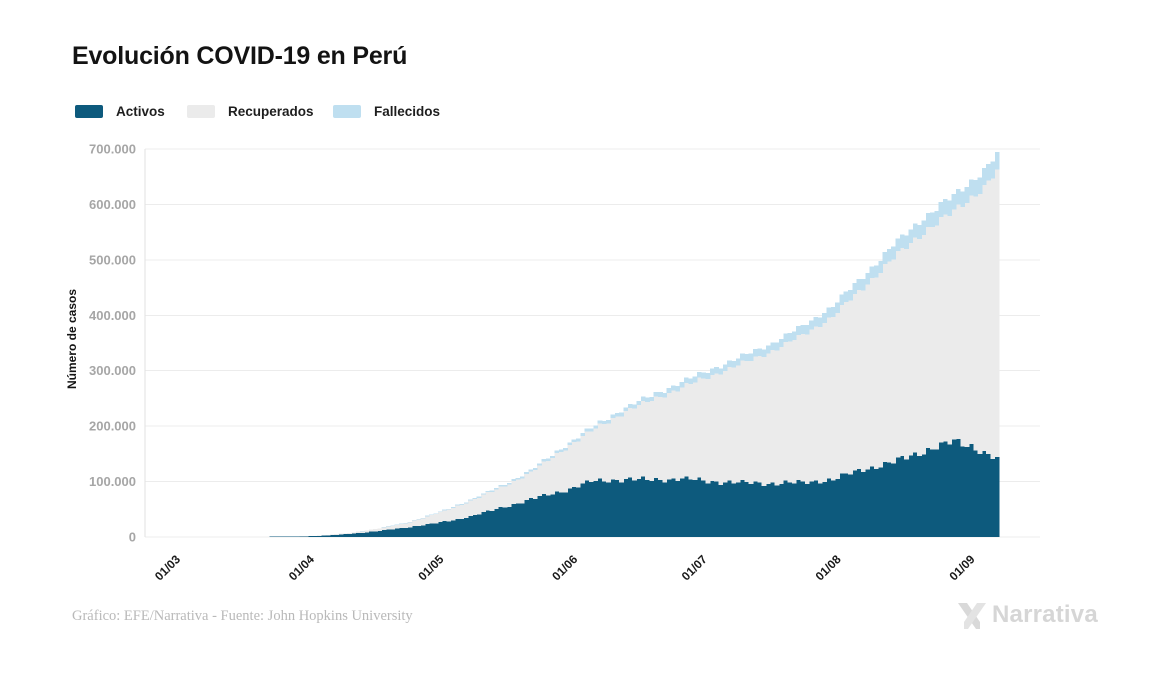 The image size is (1157, 674). I want to click on chart-title: Evolución COVID-19 en Perú, so click(240, 56).